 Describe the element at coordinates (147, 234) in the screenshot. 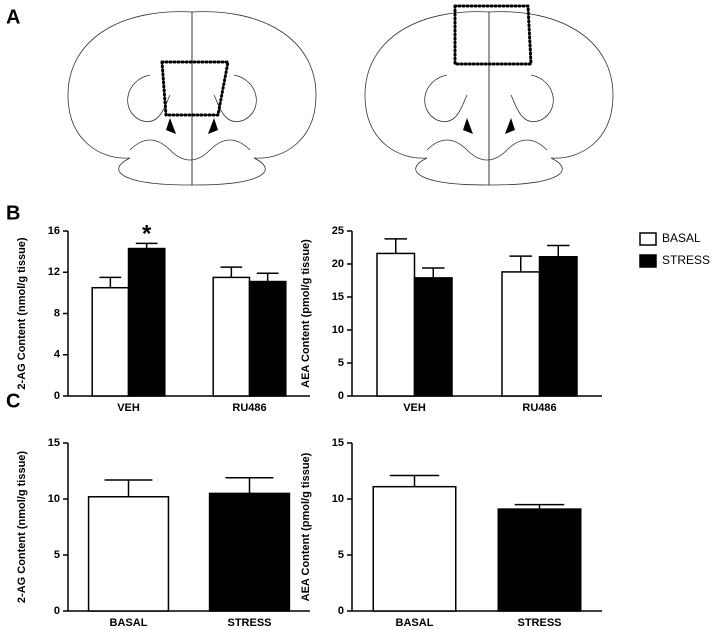

I see `annotation: *` at that location.